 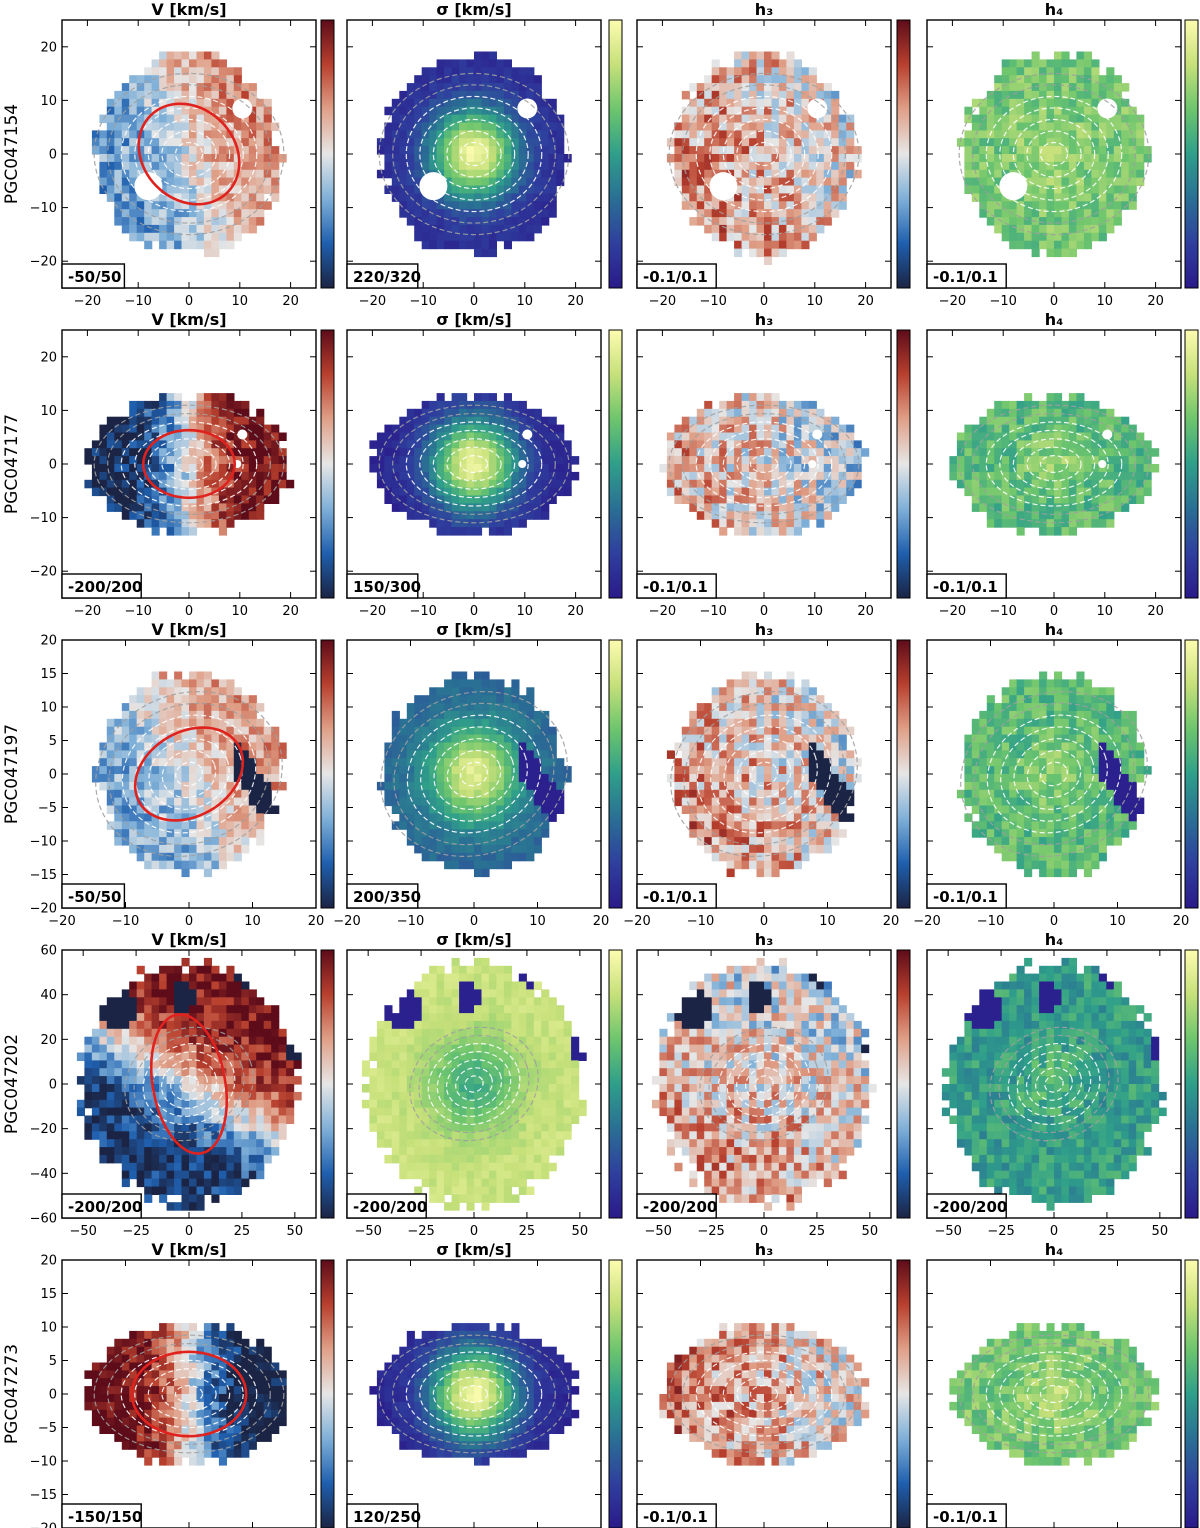 I want to click on panel-PGC047202-h3: h₃ −50 −25 0 25 50 -200/200, so click(x=773, y=1084).